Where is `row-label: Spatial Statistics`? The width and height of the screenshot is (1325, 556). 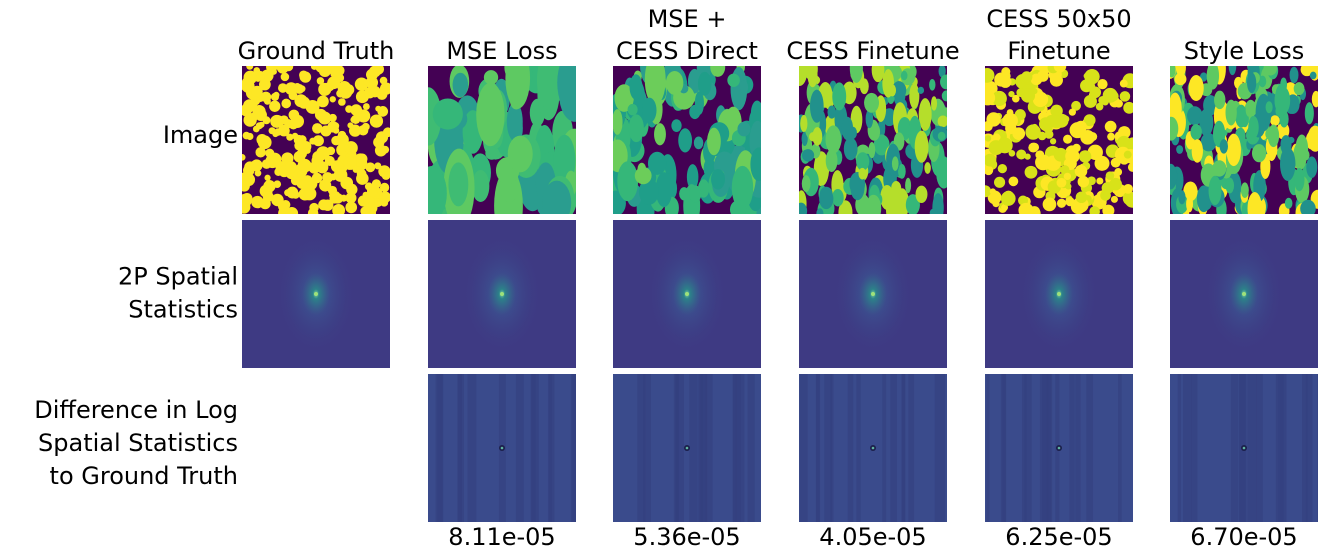 row-label: Spatial Statistics is located at coordinates (138, 443).